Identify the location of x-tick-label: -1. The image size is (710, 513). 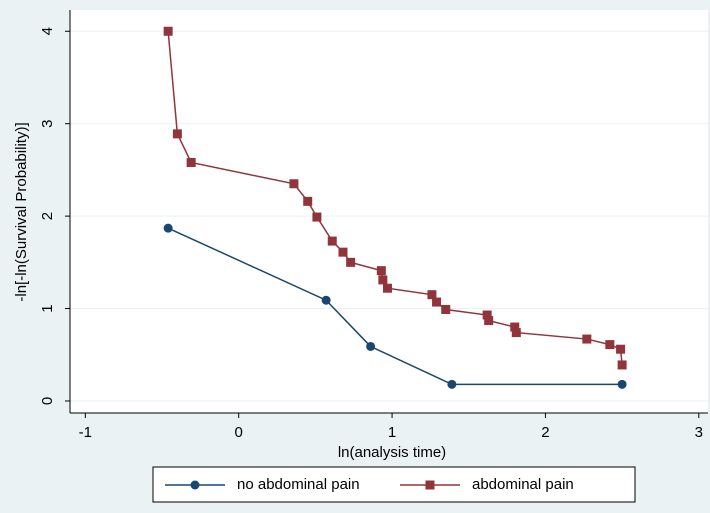
(85, 432).